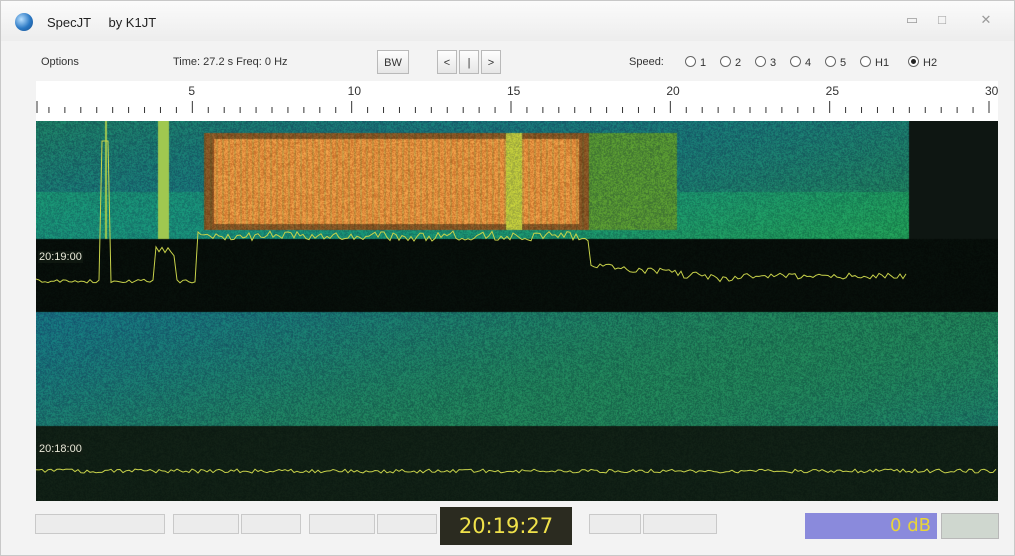 Image resolution: width=1015 pixels, height=556 pixels. I want to click on level-readout: 0 dB, so click(910, 525).